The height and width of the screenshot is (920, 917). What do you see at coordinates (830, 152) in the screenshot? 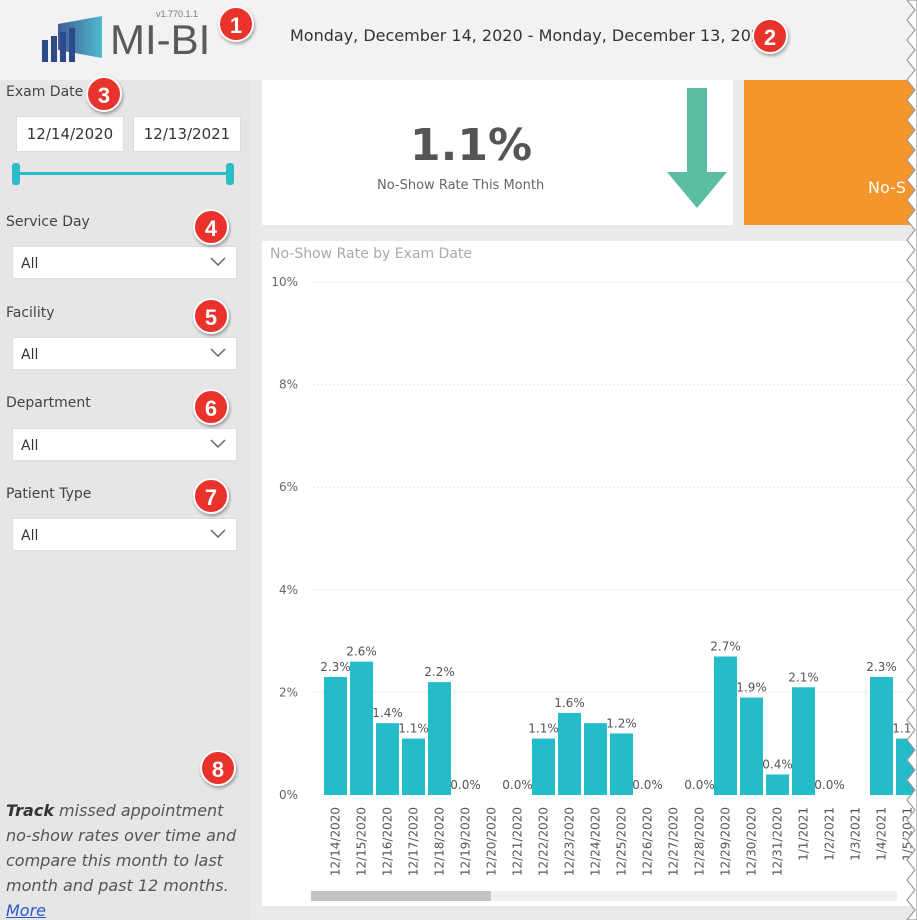
I see `orange-kpi-card: No-S` at bounding box center [830, 152].